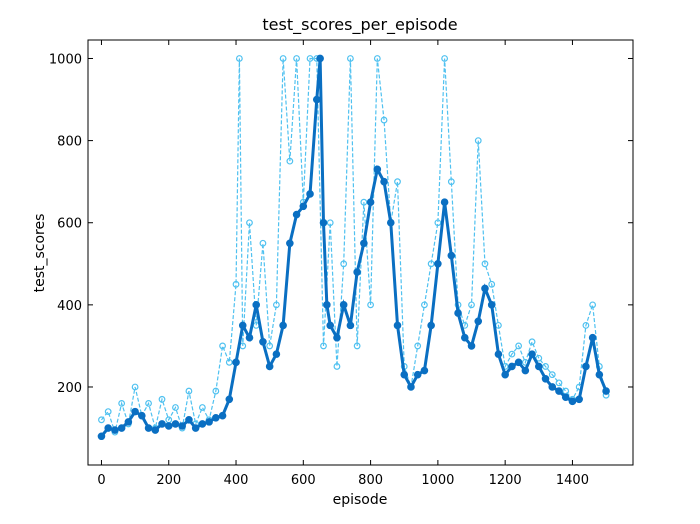 This screenshot has height=524, width=700. What do you see at coordinates (65, 59) in the screenshot?
I see `y-tick-label: 1000` at bounding box center [65, 59].